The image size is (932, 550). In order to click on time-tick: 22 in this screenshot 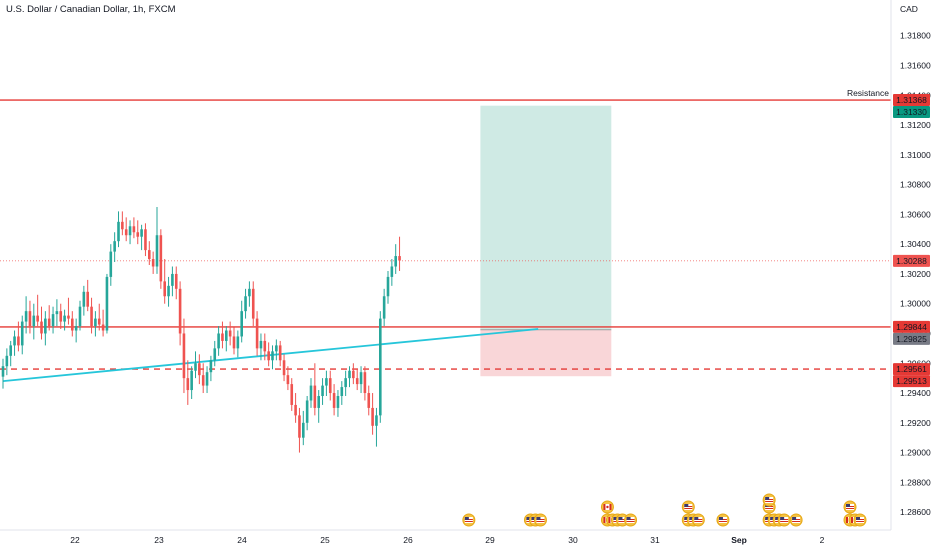, I will do `click(75, 540)`.